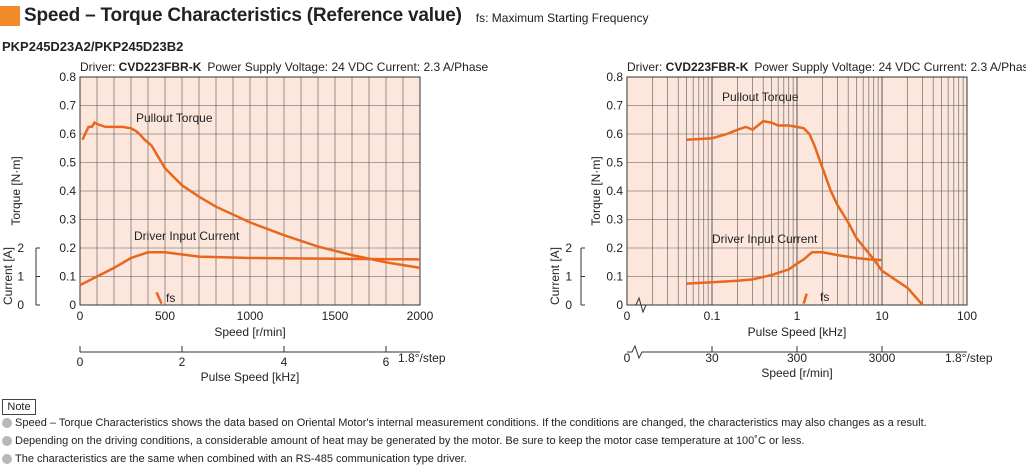  Describe the element at coordinates (187, 236) in the screenshot. I see `driver-current-label-left: Driver Input Current` at that location.